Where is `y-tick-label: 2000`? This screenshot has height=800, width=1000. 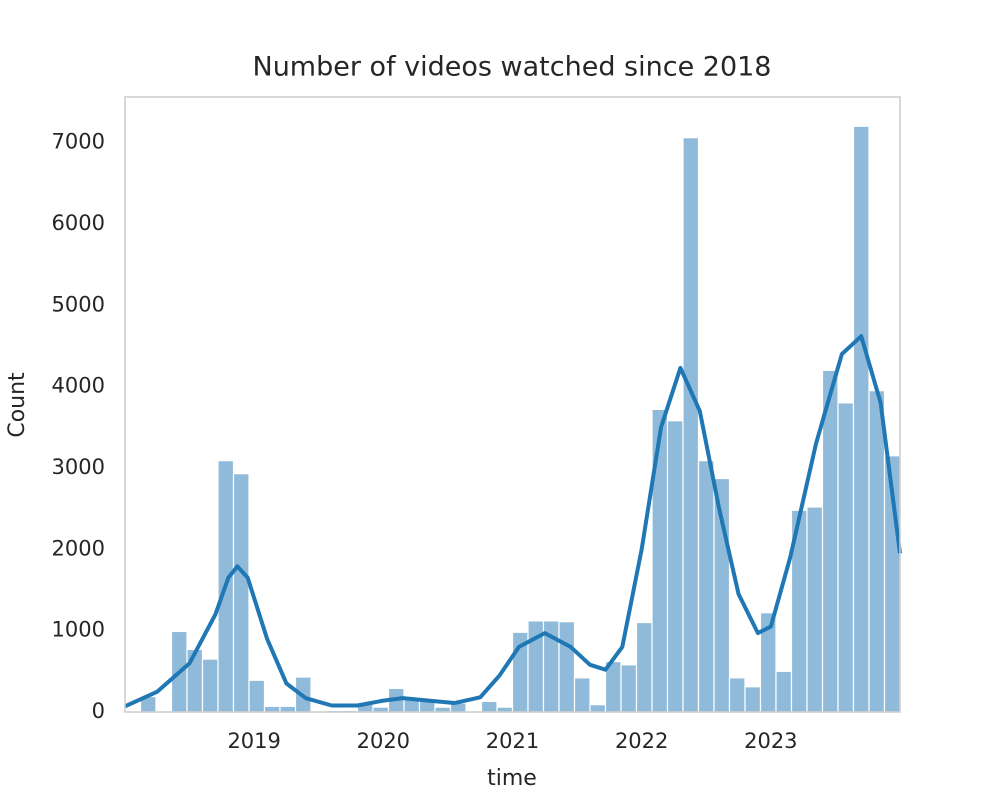 y-tick-label: 2000 is located at coordinates (78, 548).